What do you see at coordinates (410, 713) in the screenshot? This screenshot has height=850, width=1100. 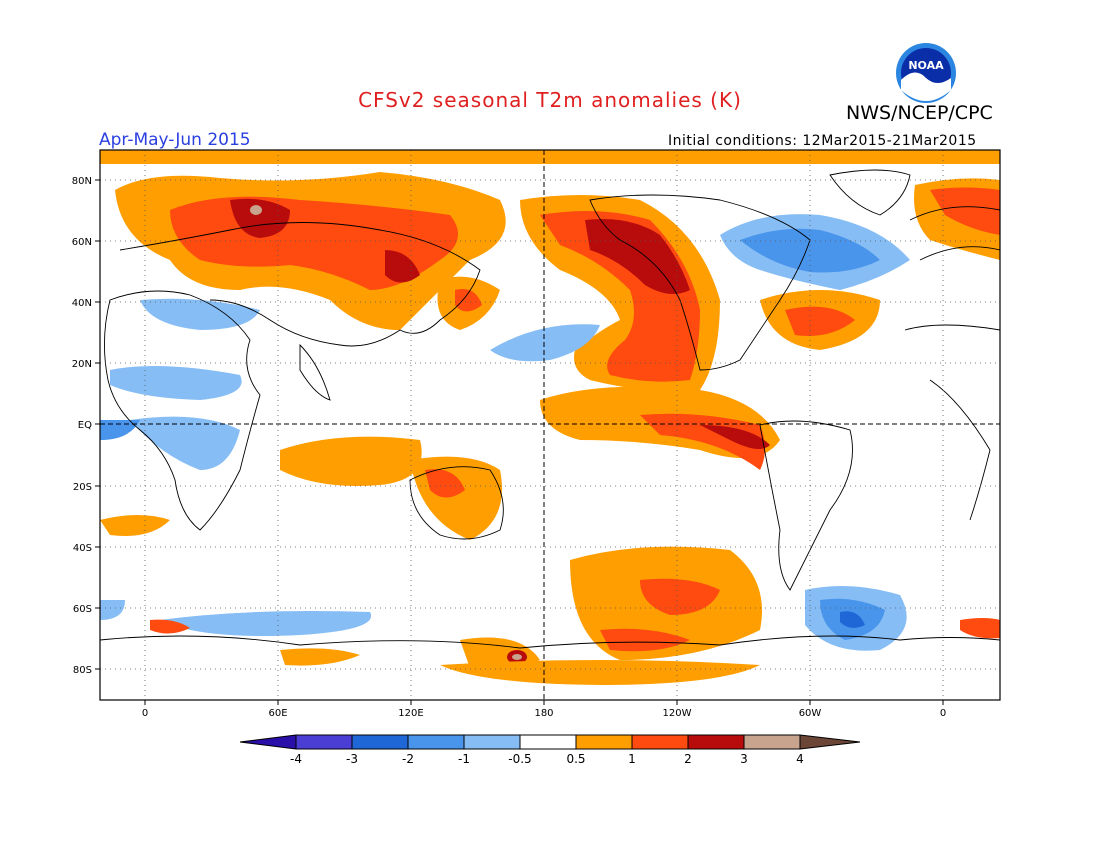 I see `lon-label-120e: 120E` at bounding box center [410, 713].